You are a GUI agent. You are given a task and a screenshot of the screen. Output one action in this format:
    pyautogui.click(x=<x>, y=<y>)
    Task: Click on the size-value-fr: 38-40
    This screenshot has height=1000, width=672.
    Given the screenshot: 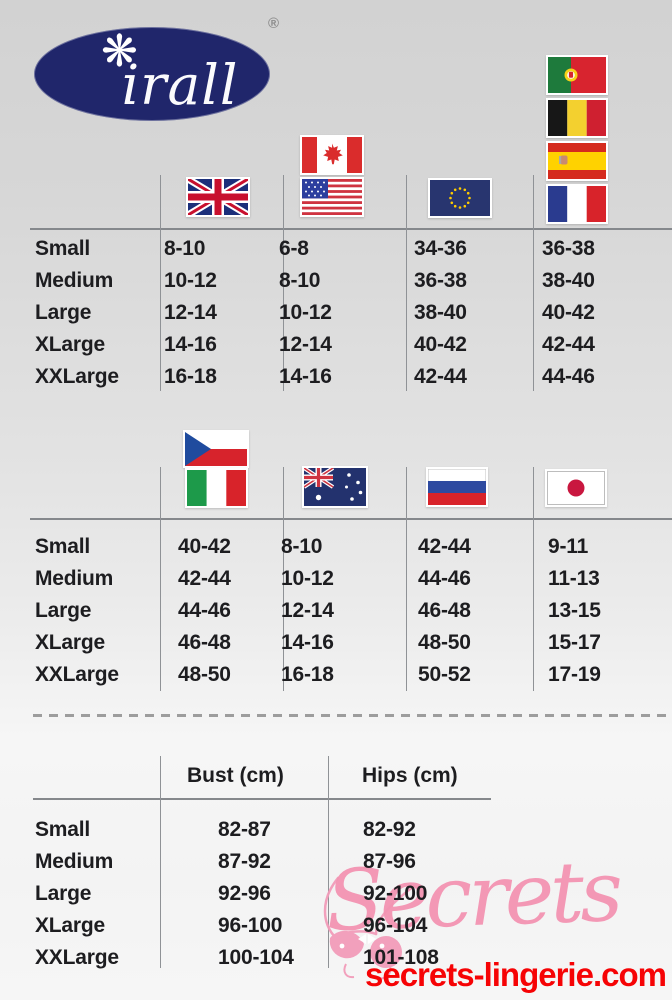 What is the action you would take?
    pyautogui.click(x=568, y=280)
    